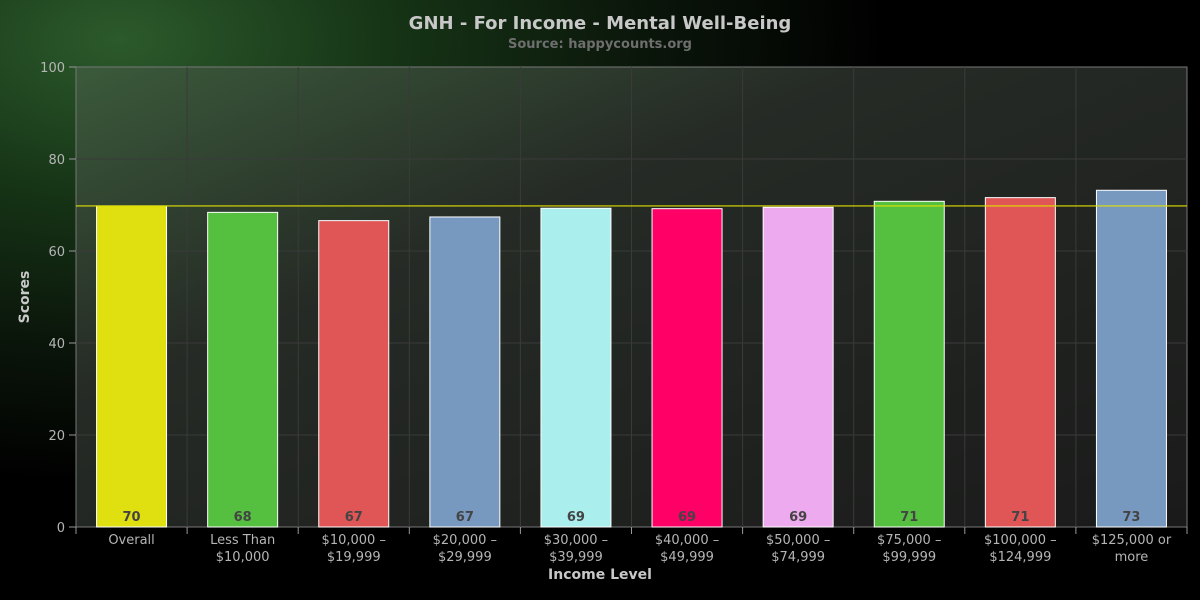 The image size is (1200, 600). What do you see at coordinates (25, 297) in the screenshot?
I see `y-axis-title: Scores` at bounding box center [25, 297].